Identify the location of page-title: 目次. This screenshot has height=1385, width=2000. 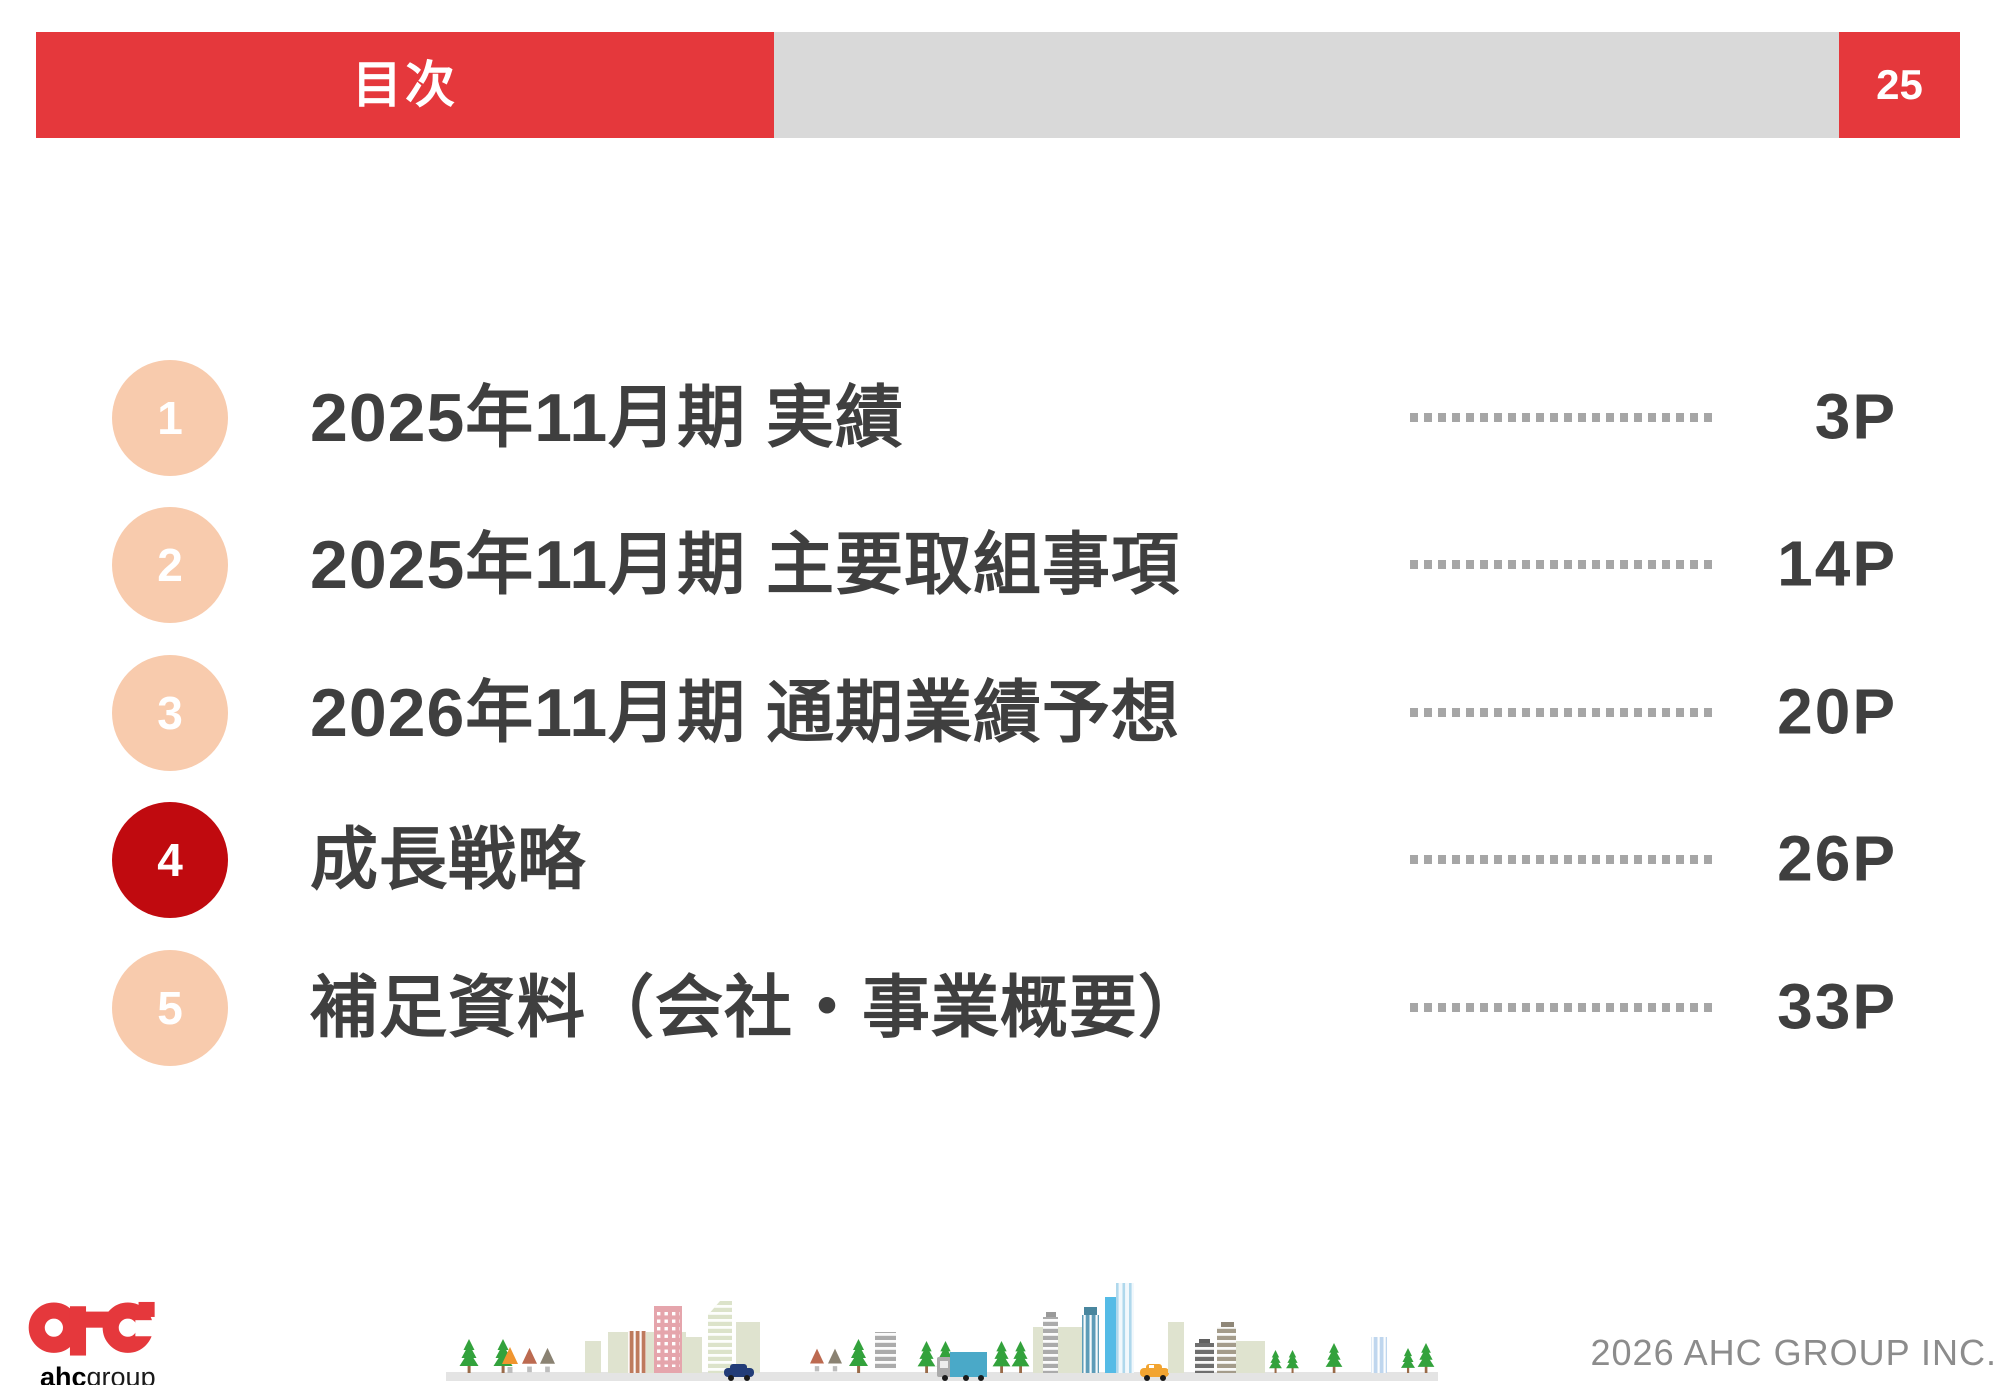
(405, 85).